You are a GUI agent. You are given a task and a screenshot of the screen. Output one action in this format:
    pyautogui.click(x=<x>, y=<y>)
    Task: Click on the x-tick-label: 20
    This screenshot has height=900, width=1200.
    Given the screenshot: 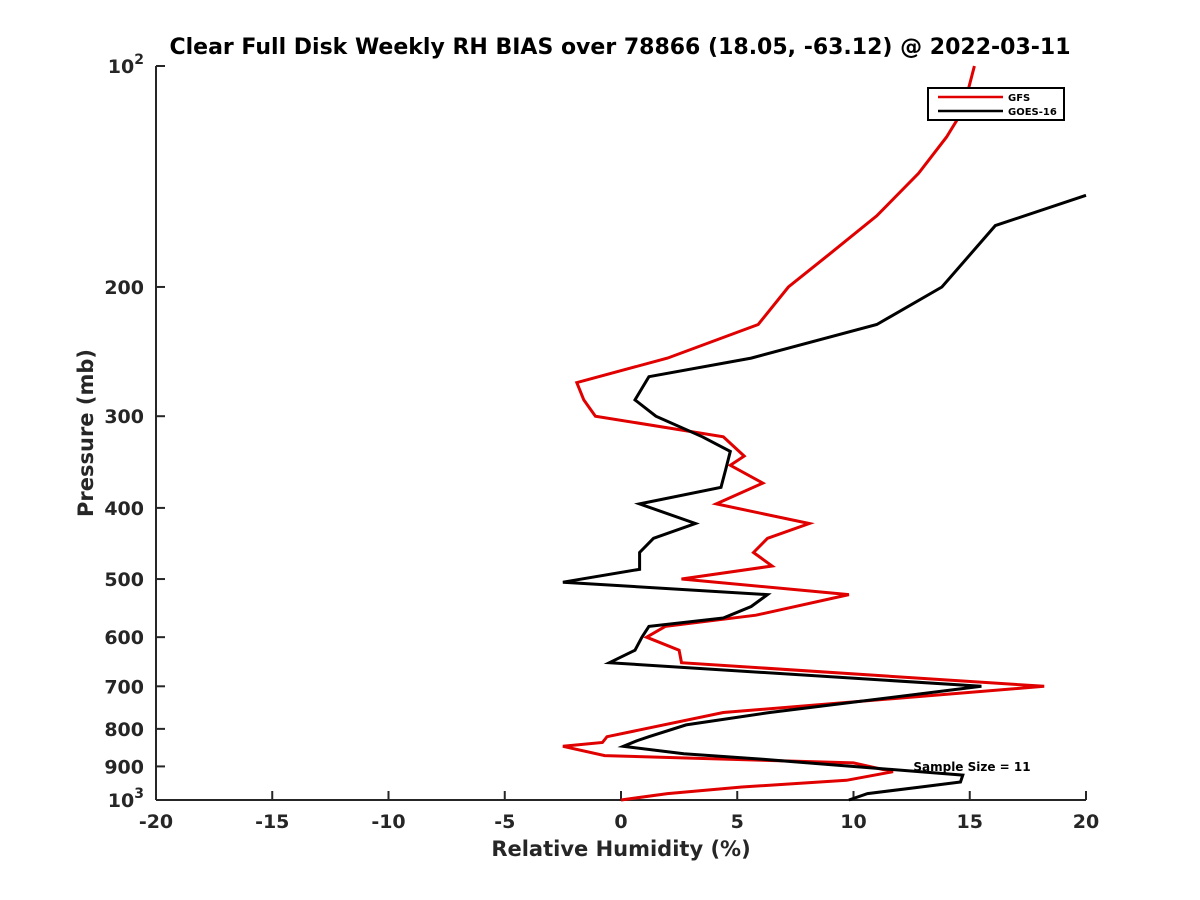 What is the action you would take?
    pyautogui.click(x=1086, y=822)
    